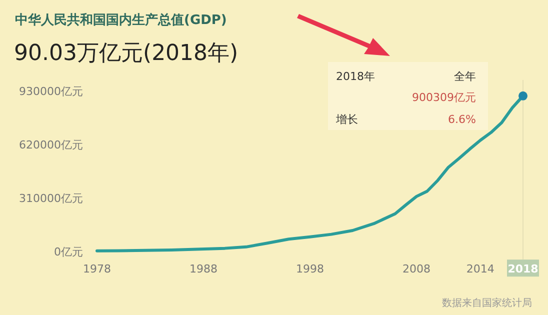  I want to click on y-tick-label: 310000亿元, so click(51, 198).